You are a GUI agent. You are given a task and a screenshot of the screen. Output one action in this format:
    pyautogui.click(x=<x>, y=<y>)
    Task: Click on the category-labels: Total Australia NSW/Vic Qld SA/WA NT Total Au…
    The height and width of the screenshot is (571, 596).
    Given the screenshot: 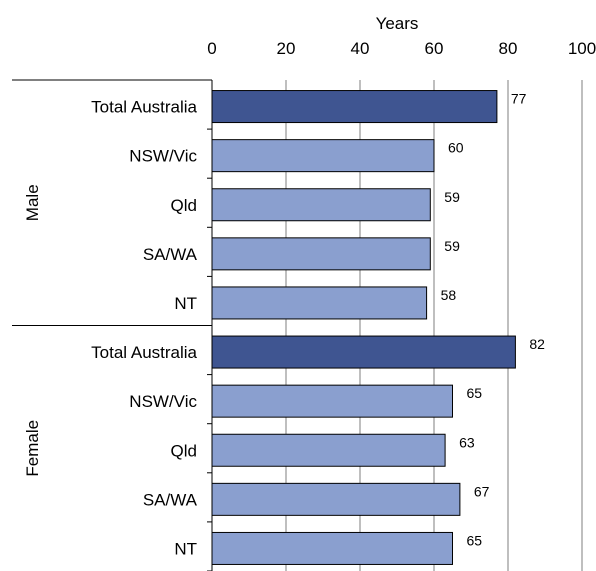 What is the action you would take?
    pyautogui.click(x=144, y=328)
    